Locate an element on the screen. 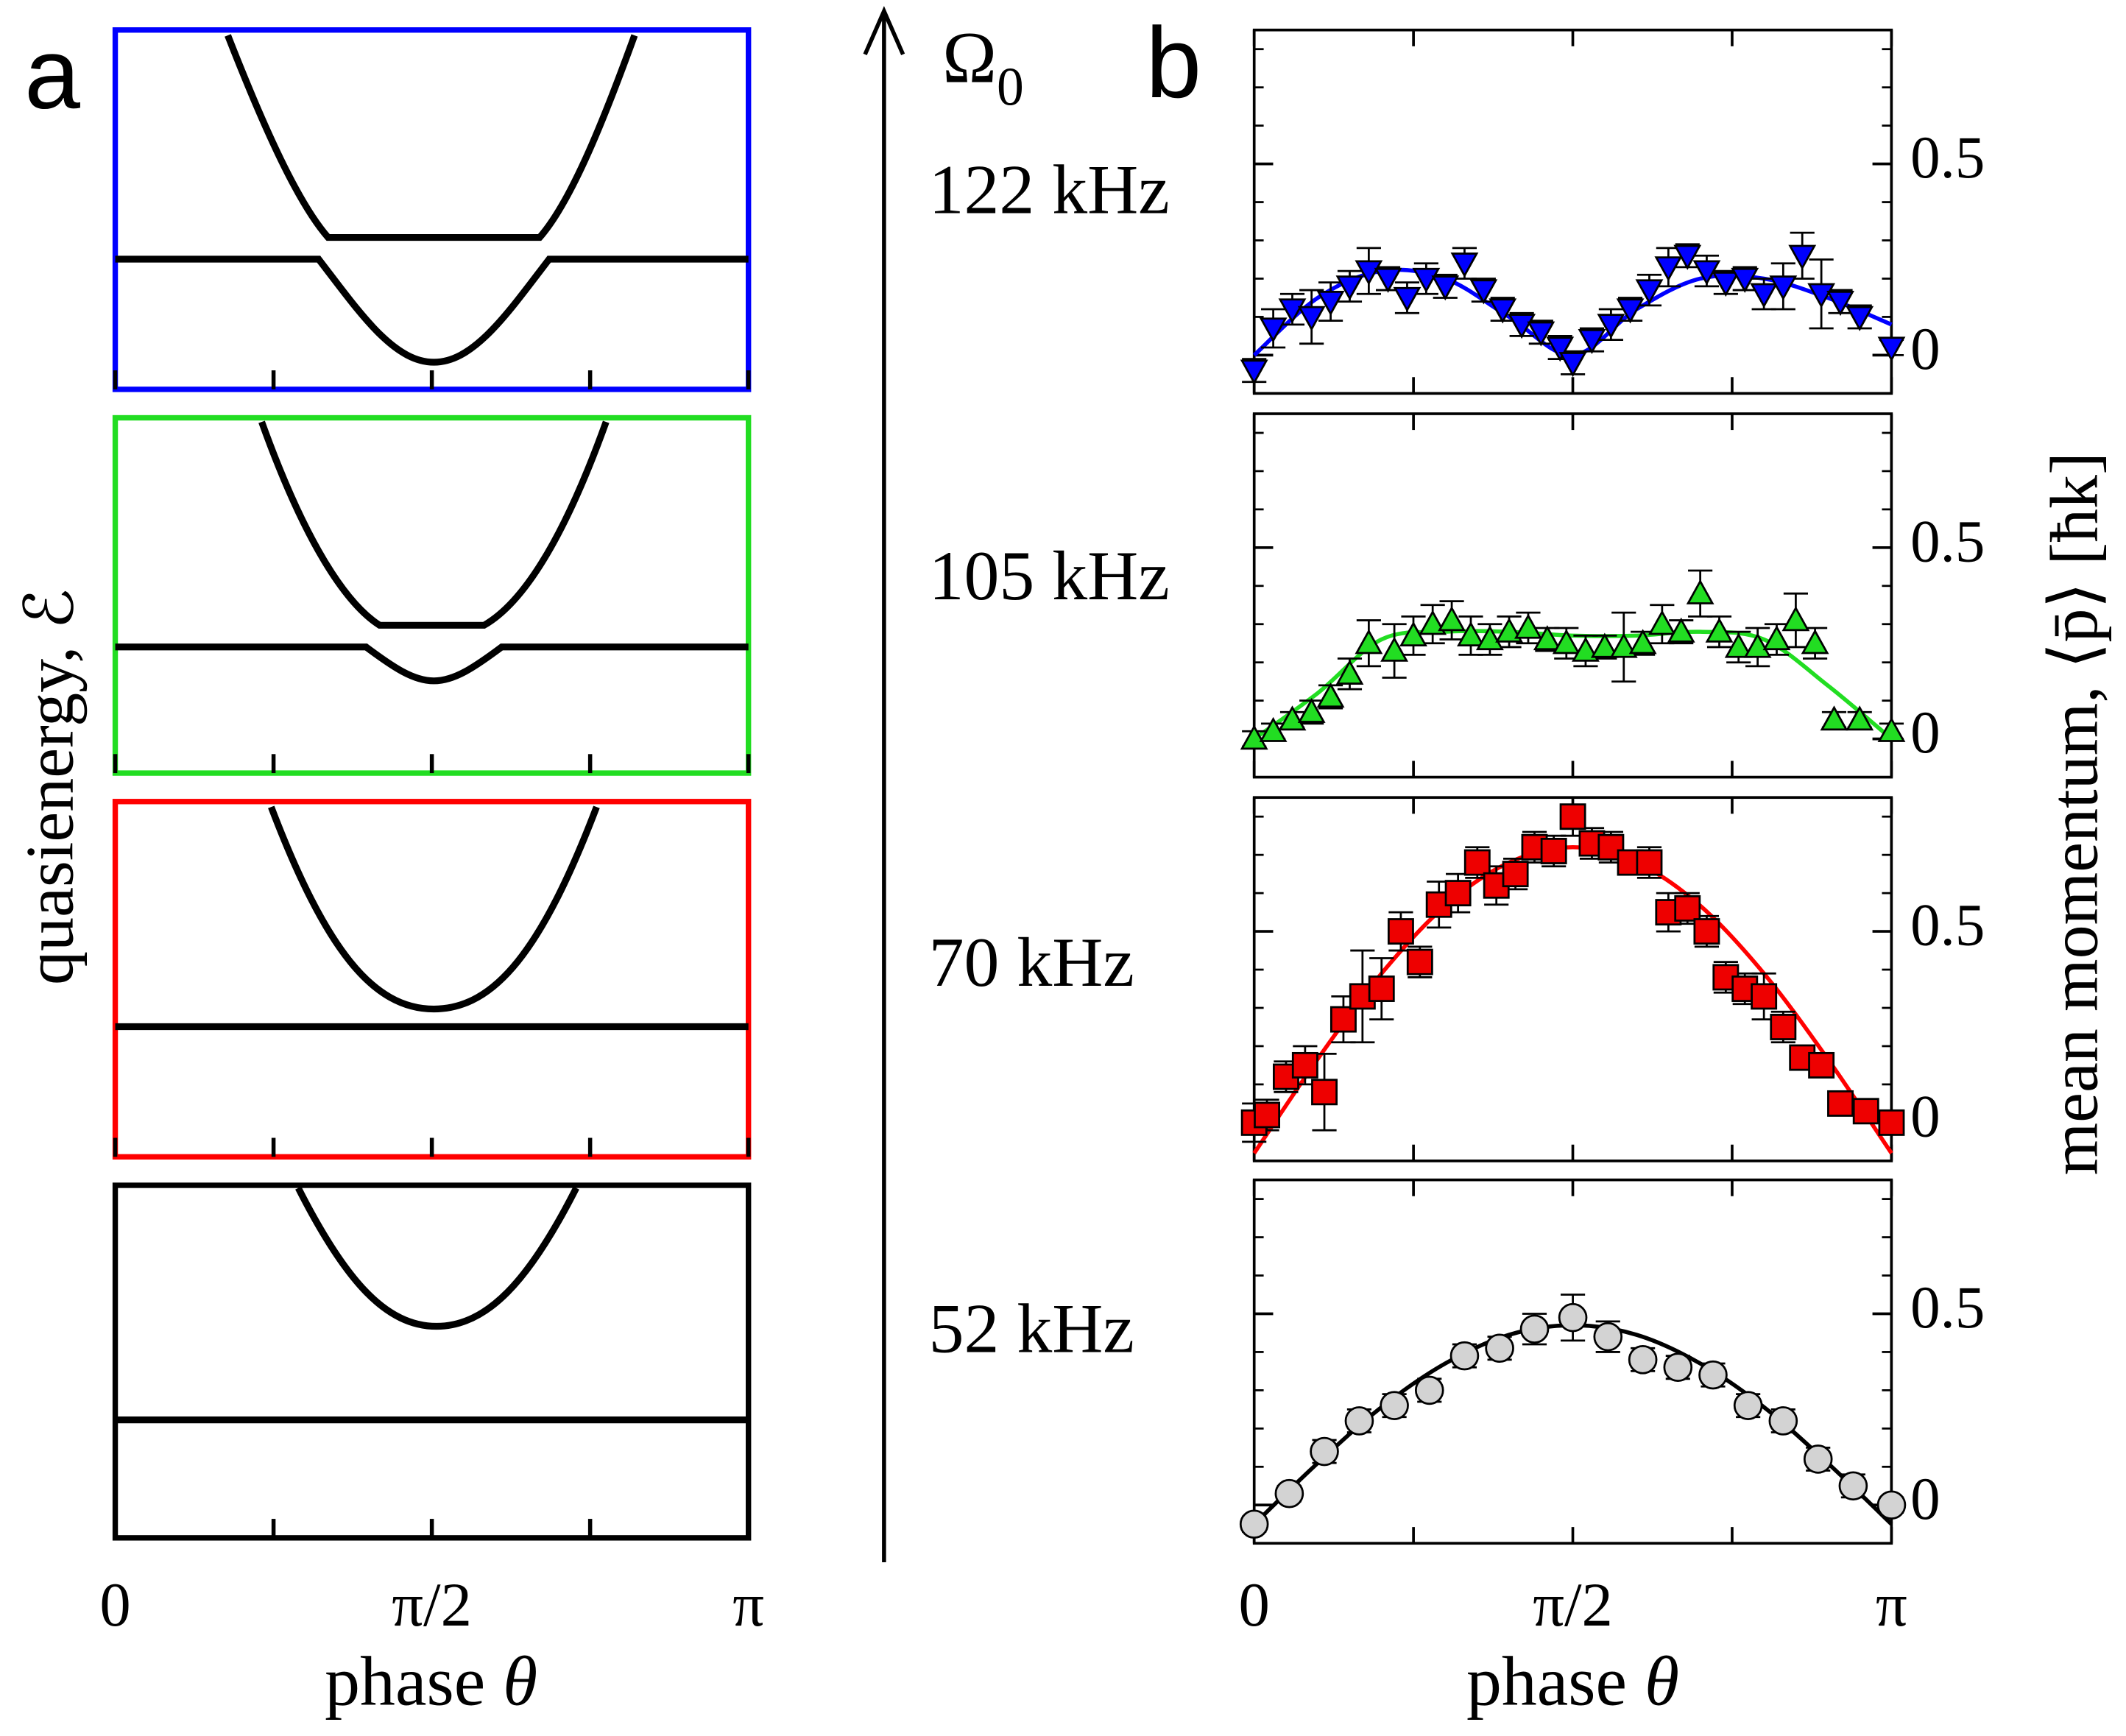 This screenshot has height=1736, width=2126. arrow-head is located at coordinates (884, 31).